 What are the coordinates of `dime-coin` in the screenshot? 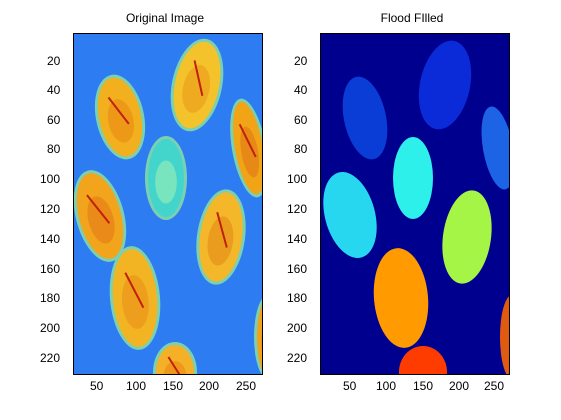 It's located at (166, 178).